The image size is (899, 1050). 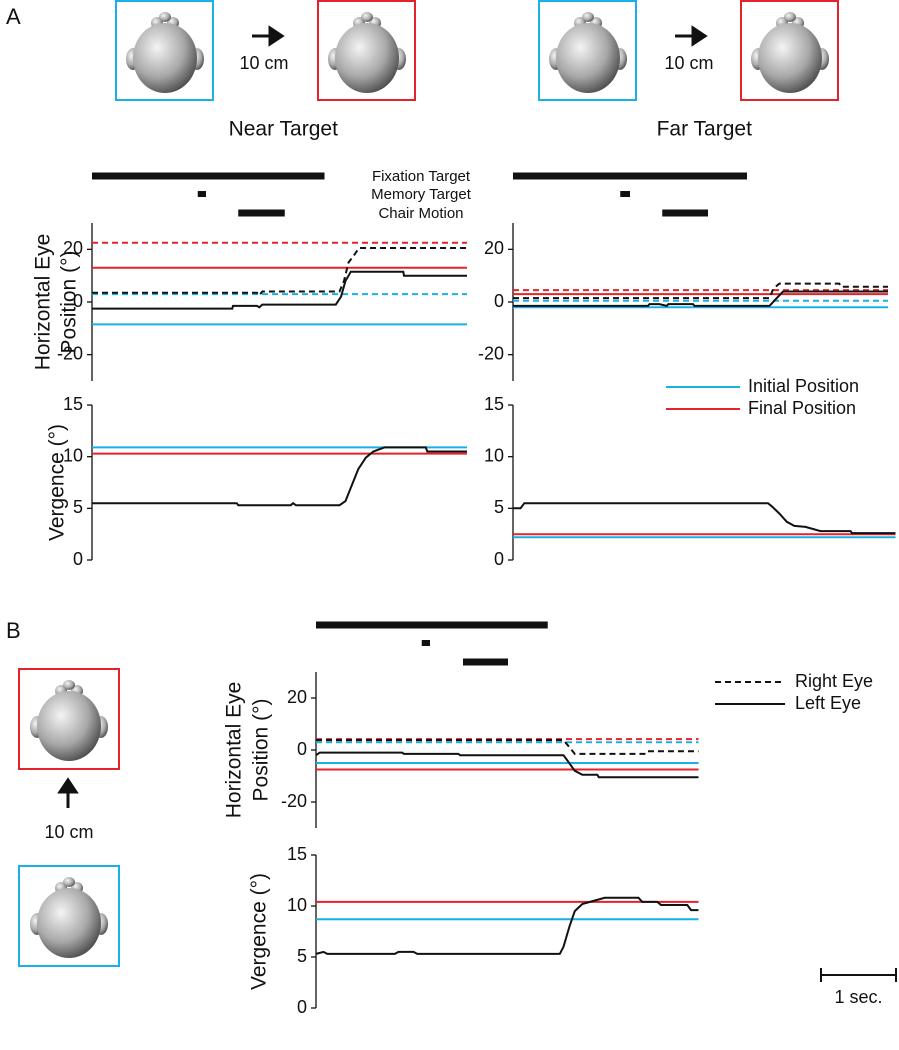 What do you see at coordinates (421, 176) in the screenshot?
I see `event-label: Fixation Target` at bounding box center [421, 176].